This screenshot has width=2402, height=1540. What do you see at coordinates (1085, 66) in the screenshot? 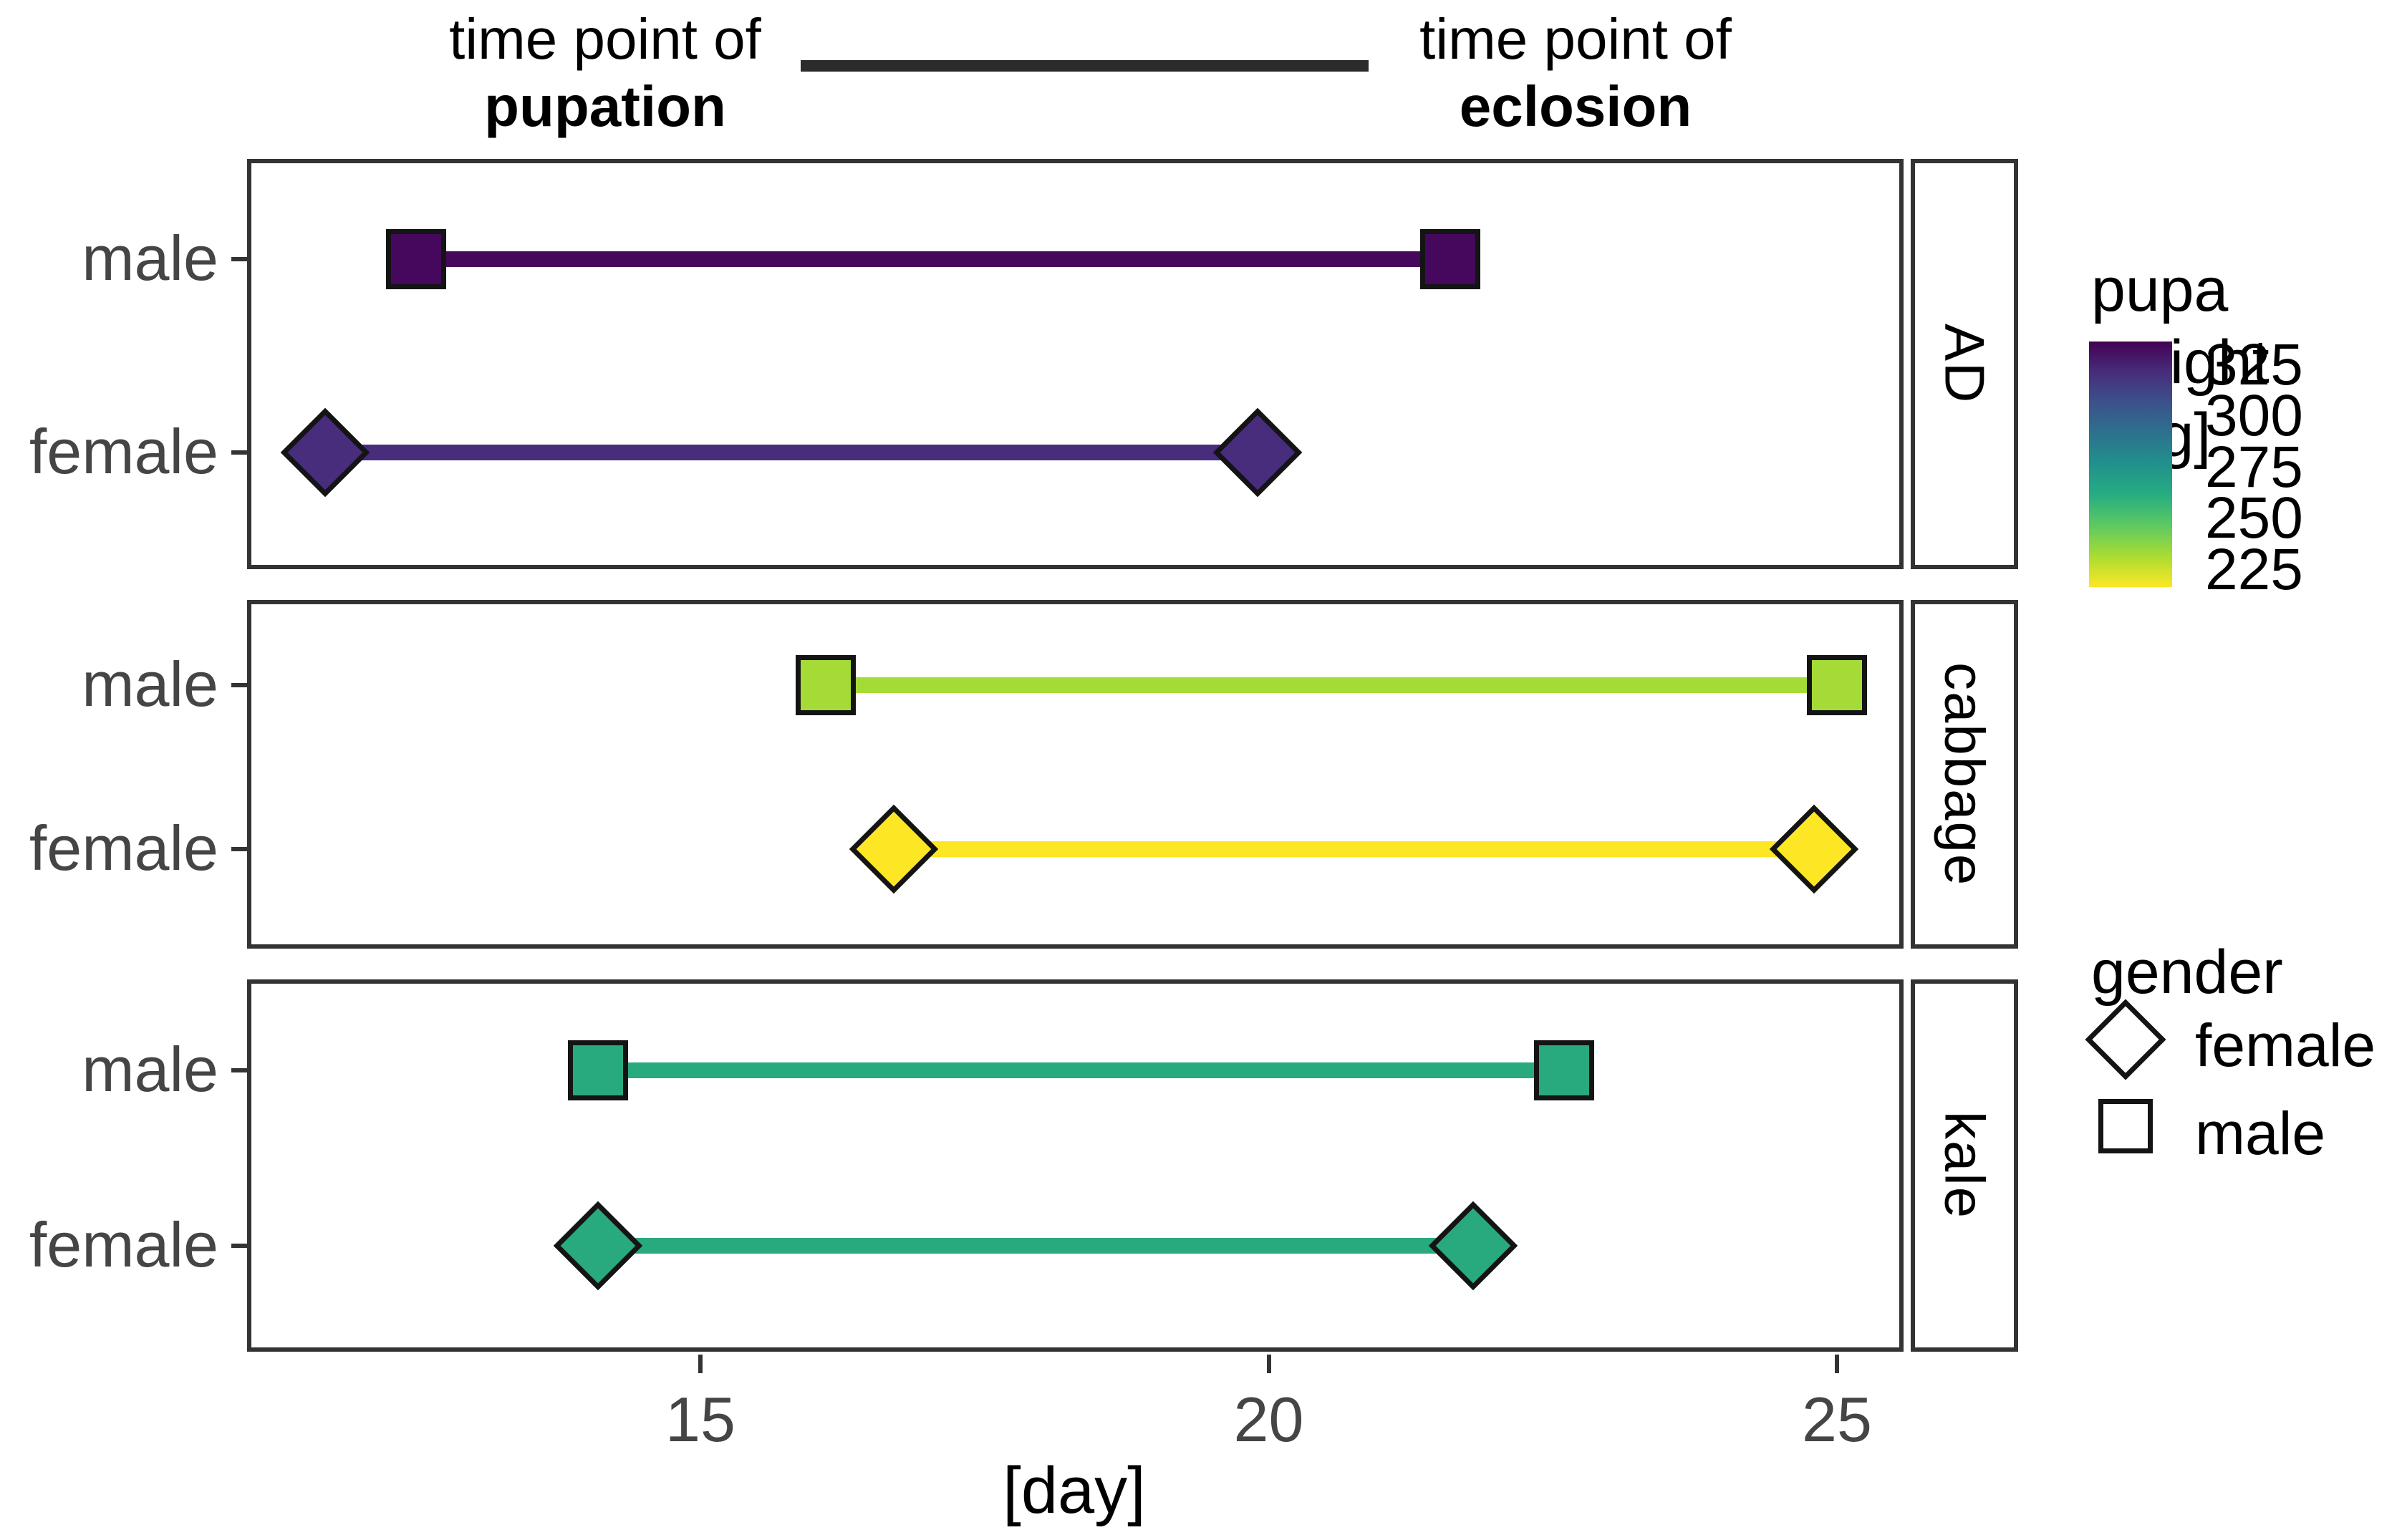
I see `header-connector-line` at bounding box center [1085, 66].